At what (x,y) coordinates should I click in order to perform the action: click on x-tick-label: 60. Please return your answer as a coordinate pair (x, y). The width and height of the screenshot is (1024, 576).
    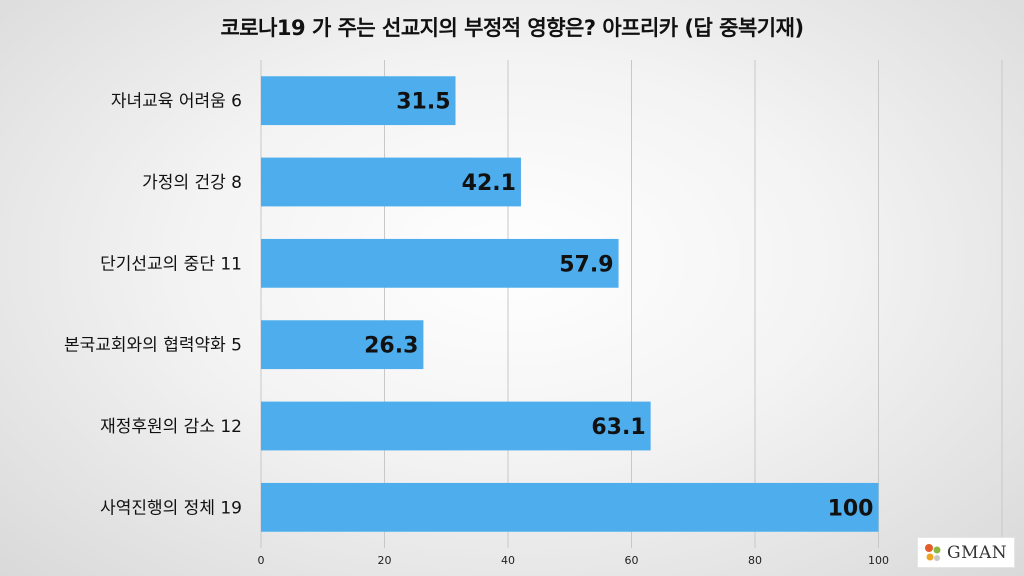
    Looking at the image, I should click on (632, 560).